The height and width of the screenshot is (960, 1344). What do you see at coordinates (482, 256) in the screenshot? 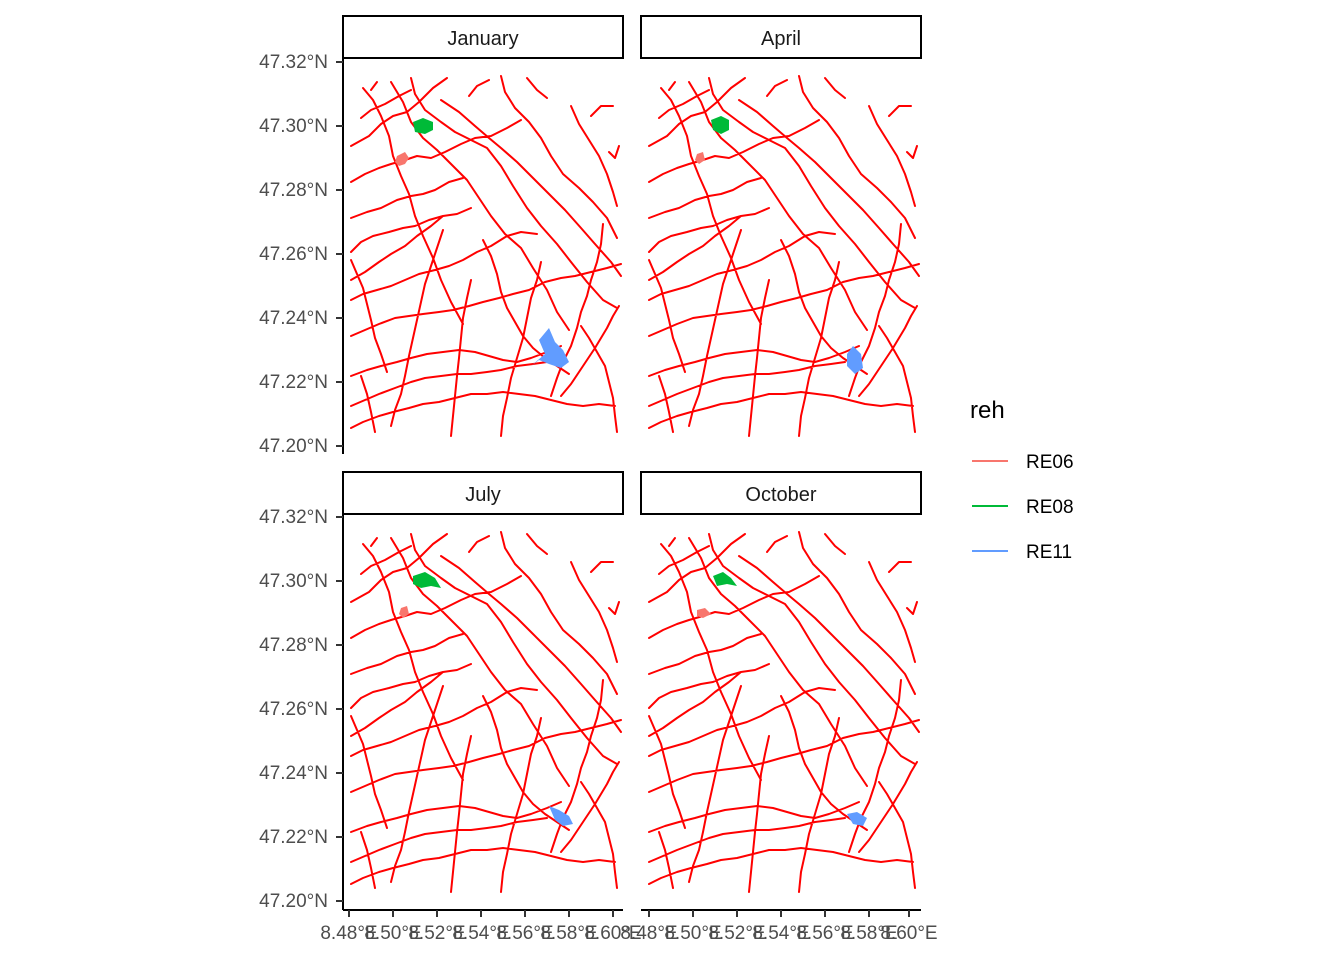
I see `panel-january` at bounding box center [482, 256].